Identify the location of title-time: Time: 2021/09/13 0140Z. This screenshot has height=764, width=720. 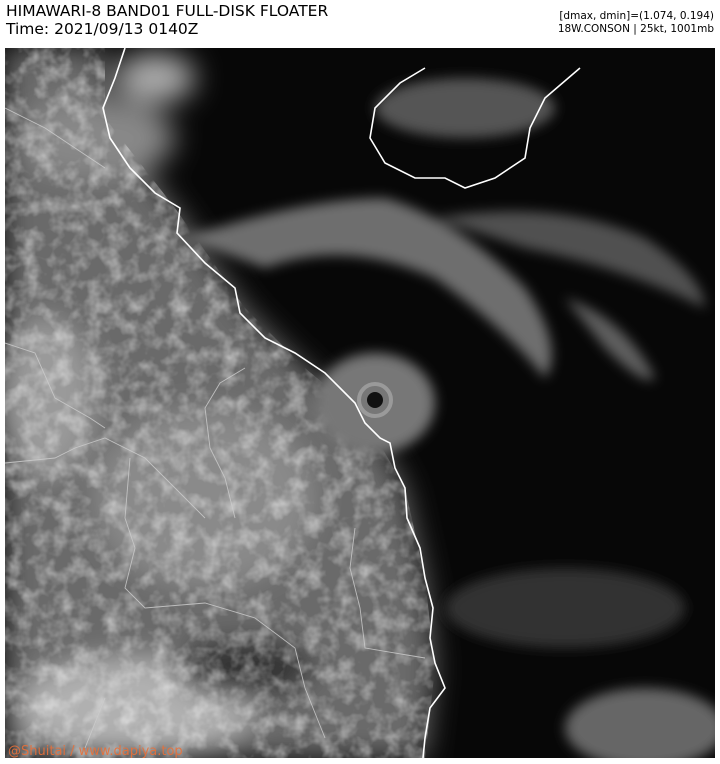
(102, 29).